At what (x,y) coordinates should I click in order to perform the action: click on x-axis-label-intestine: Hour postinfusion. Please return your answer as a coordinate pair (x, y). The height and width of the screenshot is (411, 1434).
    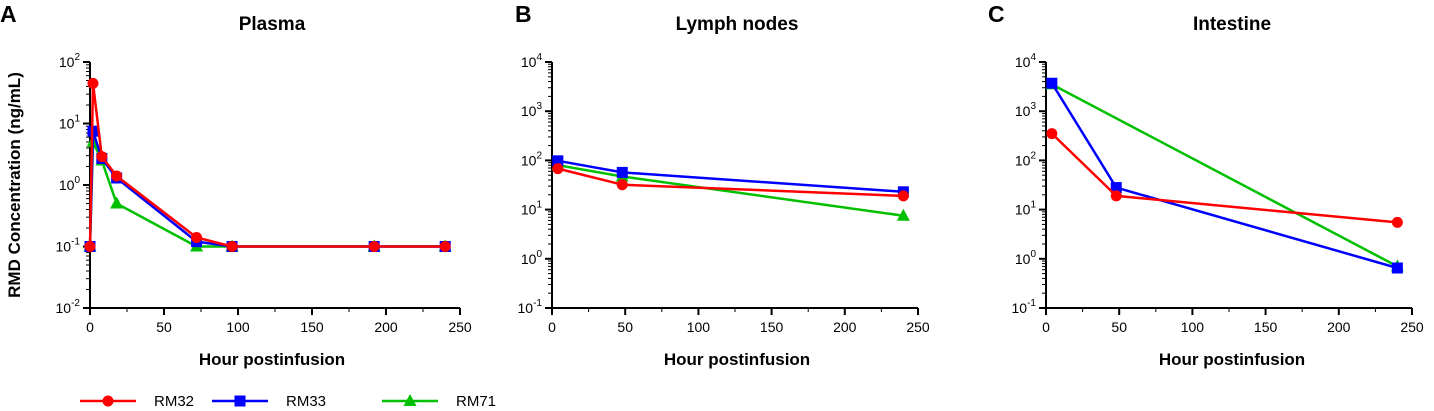
    Looking at the image, I should click on (1232, 359).